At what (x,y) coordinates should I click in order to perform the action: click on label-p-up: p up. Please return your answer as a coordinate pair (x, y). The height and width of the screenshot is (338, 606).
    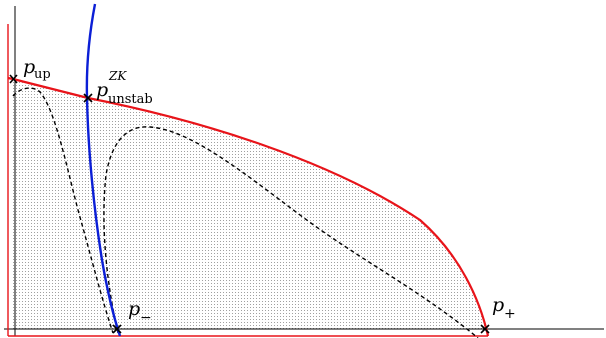
    Looking at the image, I should click on (37, 69).